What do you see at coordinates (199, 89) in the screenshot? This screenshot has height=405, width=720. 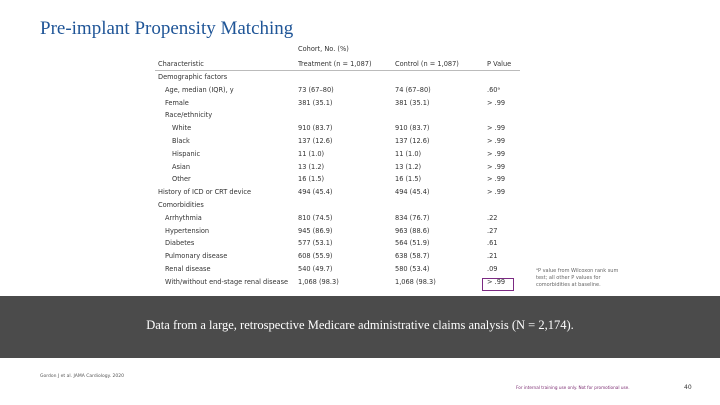 I see `row-label: Age, median (IQR), y` at bounding box center [199, 89].